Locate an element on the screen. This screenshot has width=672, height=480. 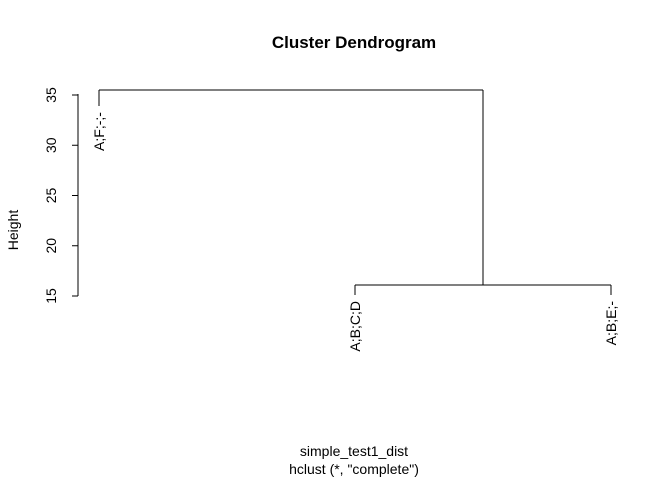
y-tick-label: 35 is located at coordinates (51, 95).